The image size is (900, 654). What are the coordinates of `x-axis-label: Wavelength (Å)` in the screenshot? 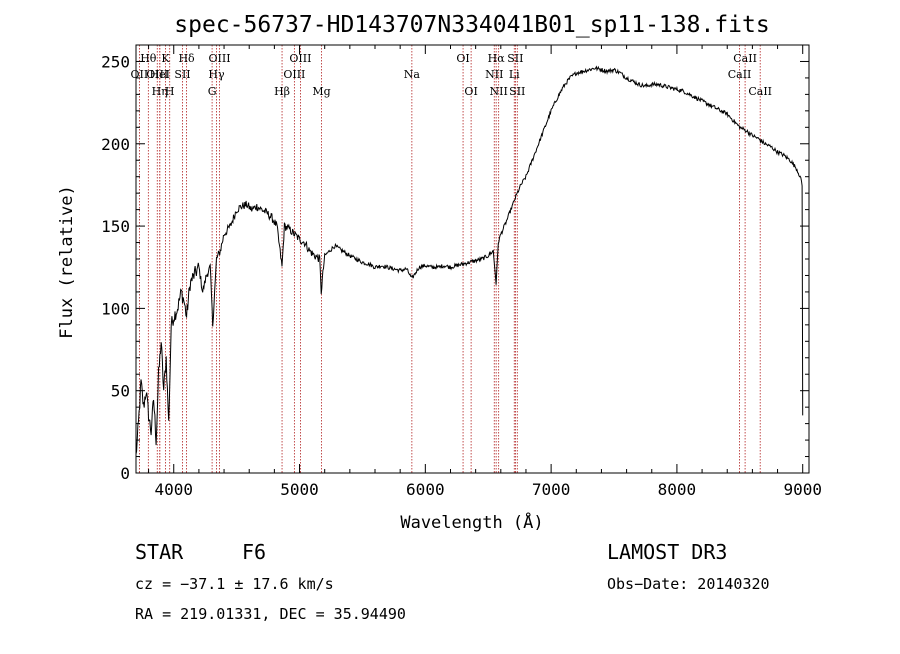 It's located at (471, 522).